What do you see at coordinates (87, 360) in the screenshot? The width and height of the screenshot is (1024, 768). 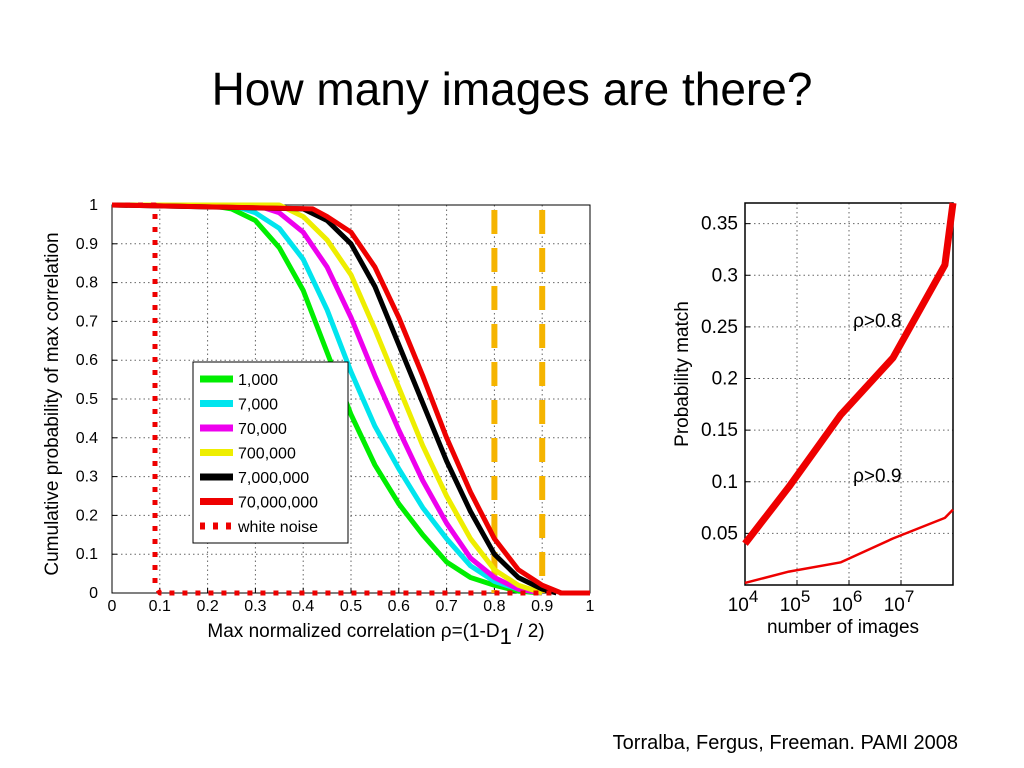 I see `left-y-tick-label: 0.6` at bounding box center [87, 360].